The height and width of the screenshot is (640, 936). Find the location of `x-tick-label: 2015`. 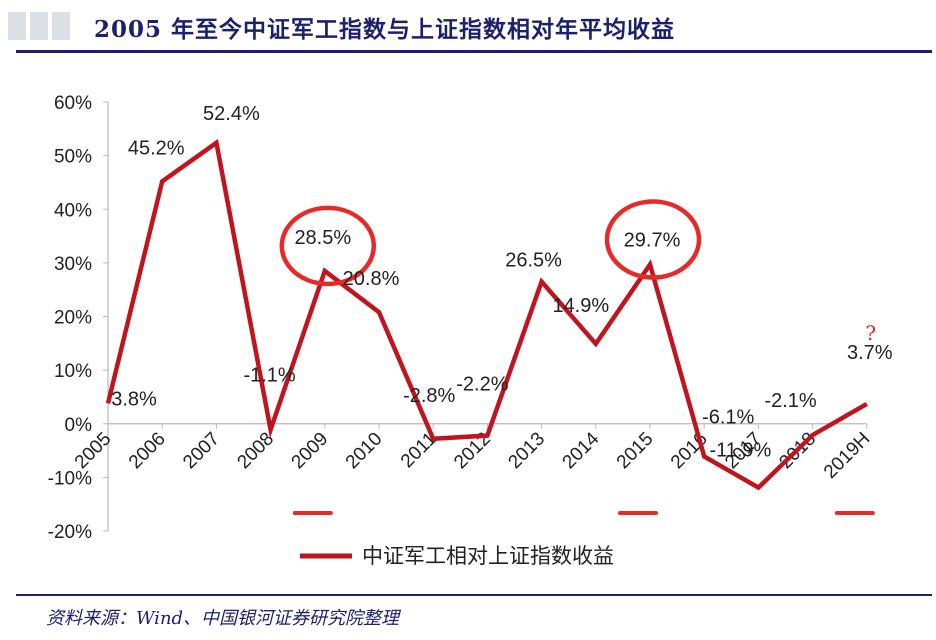

x-tick-label: 2015 is located at coordinates (635, 450).